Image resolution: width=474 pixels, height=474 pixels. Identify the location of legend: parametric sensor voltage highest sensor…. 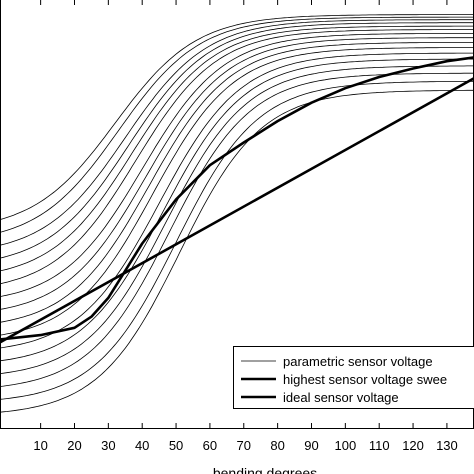
(353, 377).